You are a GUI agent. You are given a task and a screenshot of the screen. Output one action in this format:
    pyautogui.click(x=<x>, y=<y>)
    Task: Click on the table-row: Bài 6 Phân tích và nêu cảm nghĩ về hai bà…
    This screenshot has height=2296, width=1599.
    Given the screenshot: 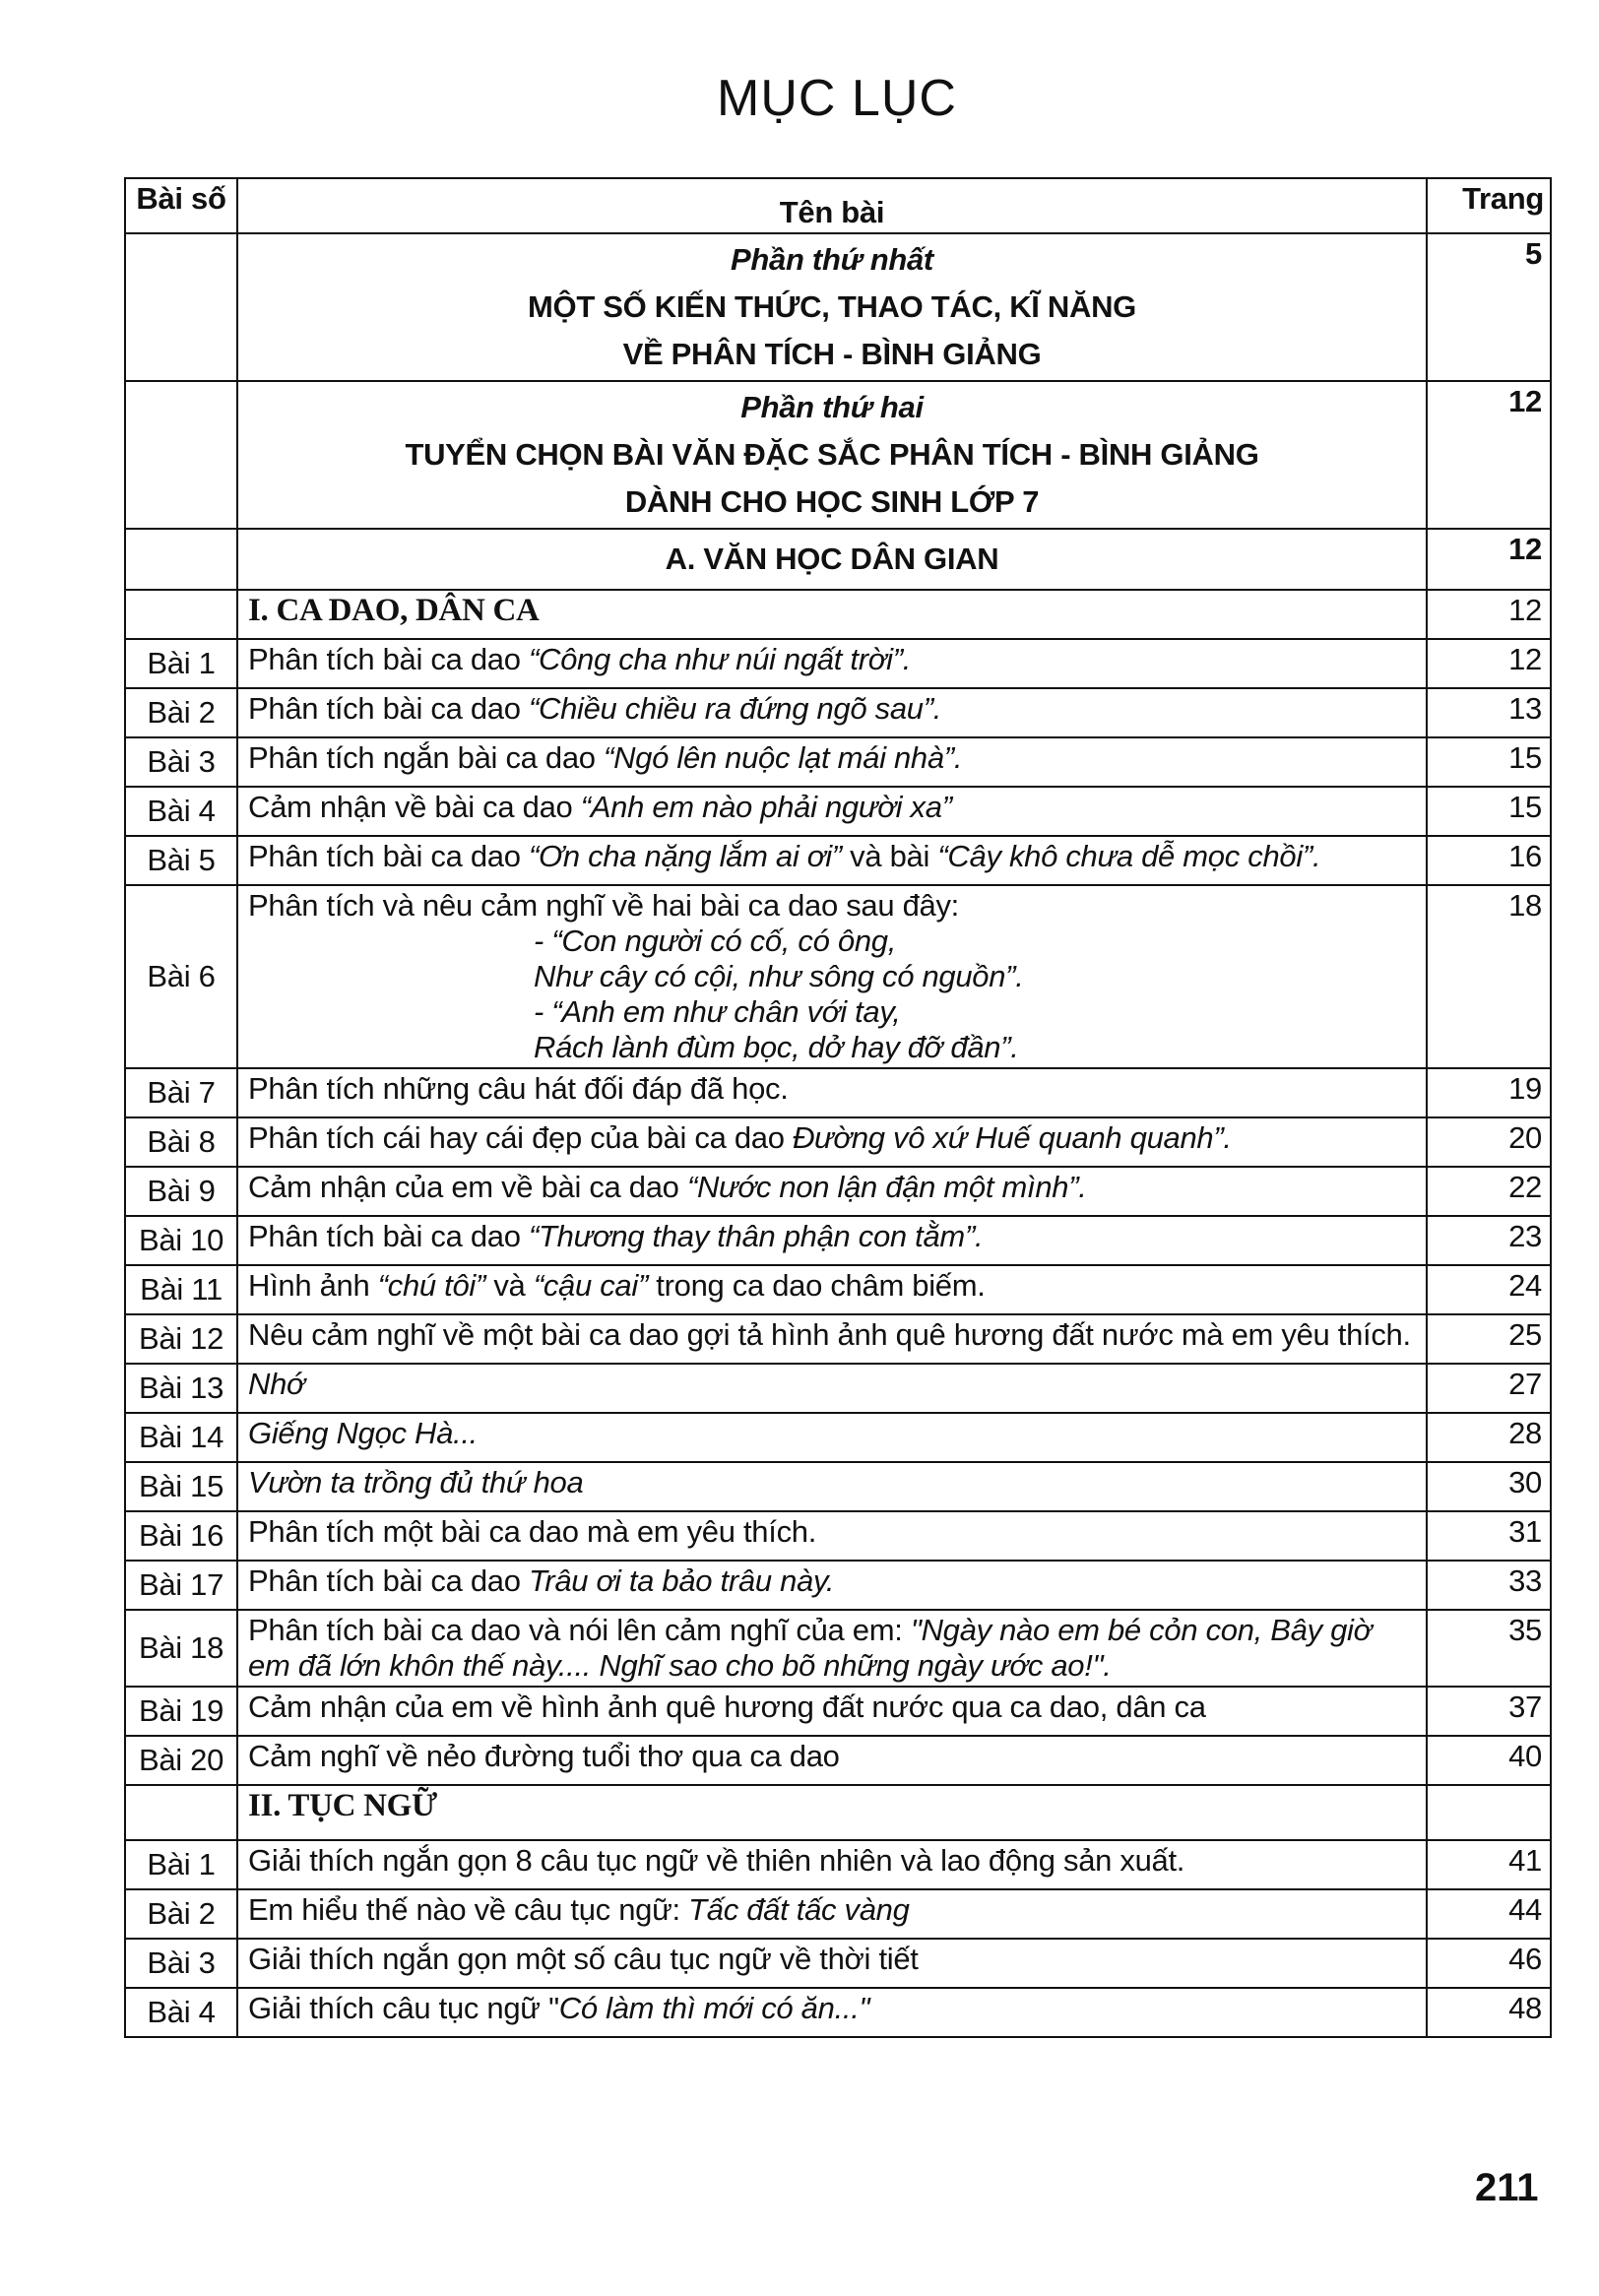 What is the action you would take?
    pyautogui.click(x=838, y=976)
    